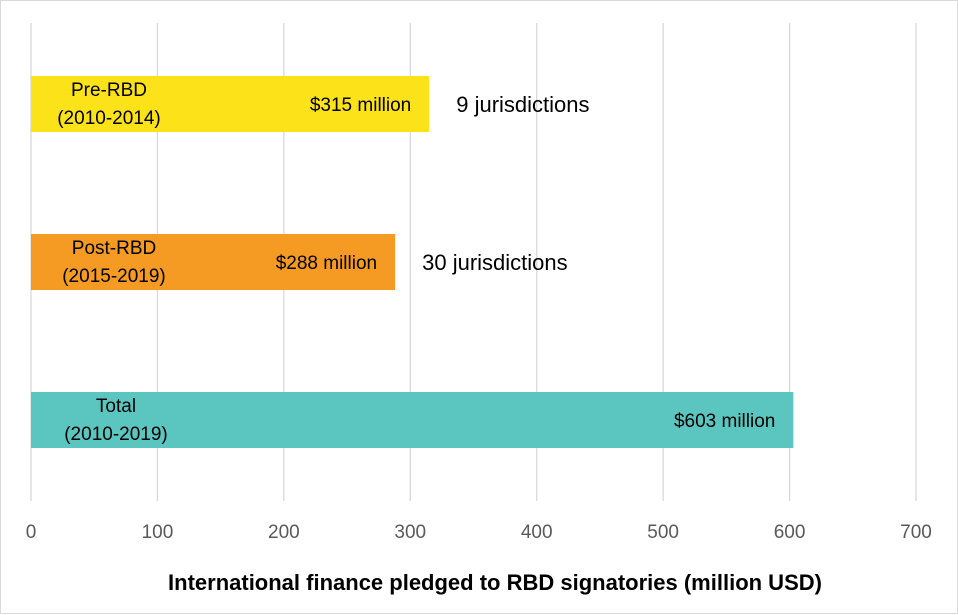 This screenshot has width=958, height=615. What do you see at coordinates (410, 532) in the screenshot?
I see `x-tick-label: 300` at bounding box center [410, 532].